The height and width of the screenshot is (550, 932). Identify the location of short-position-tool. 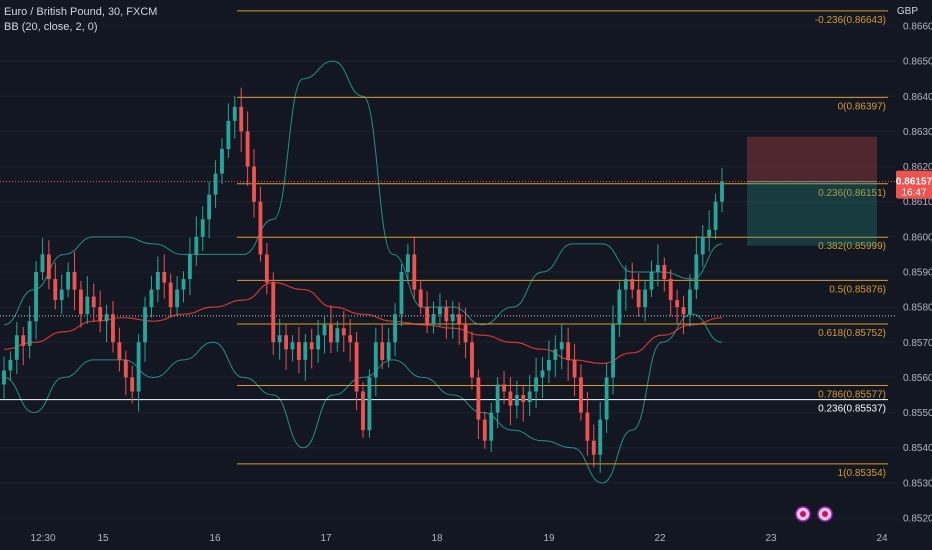
(812, 191).